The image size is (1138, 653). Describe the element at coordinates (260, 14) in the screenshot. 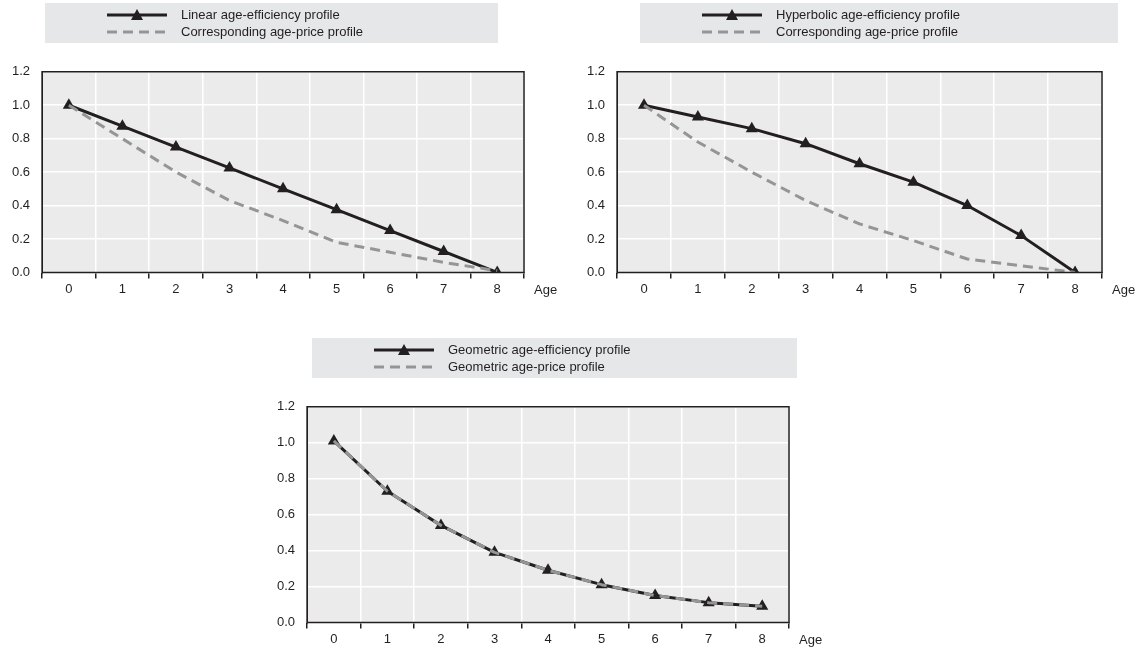

I see `legend-label: Linear age-efficiency profile` at that location.